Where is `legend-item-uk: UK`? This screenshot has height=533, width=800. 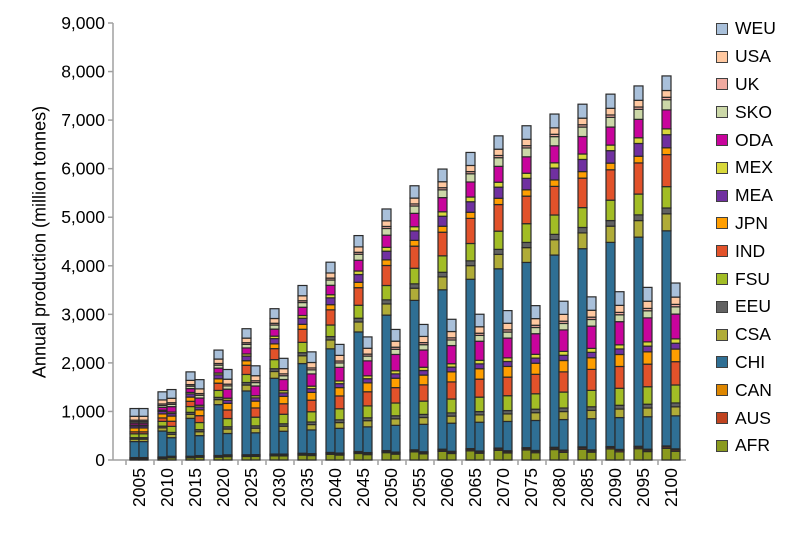
legend-item-uk: UK is located at coordinates (746, 85).